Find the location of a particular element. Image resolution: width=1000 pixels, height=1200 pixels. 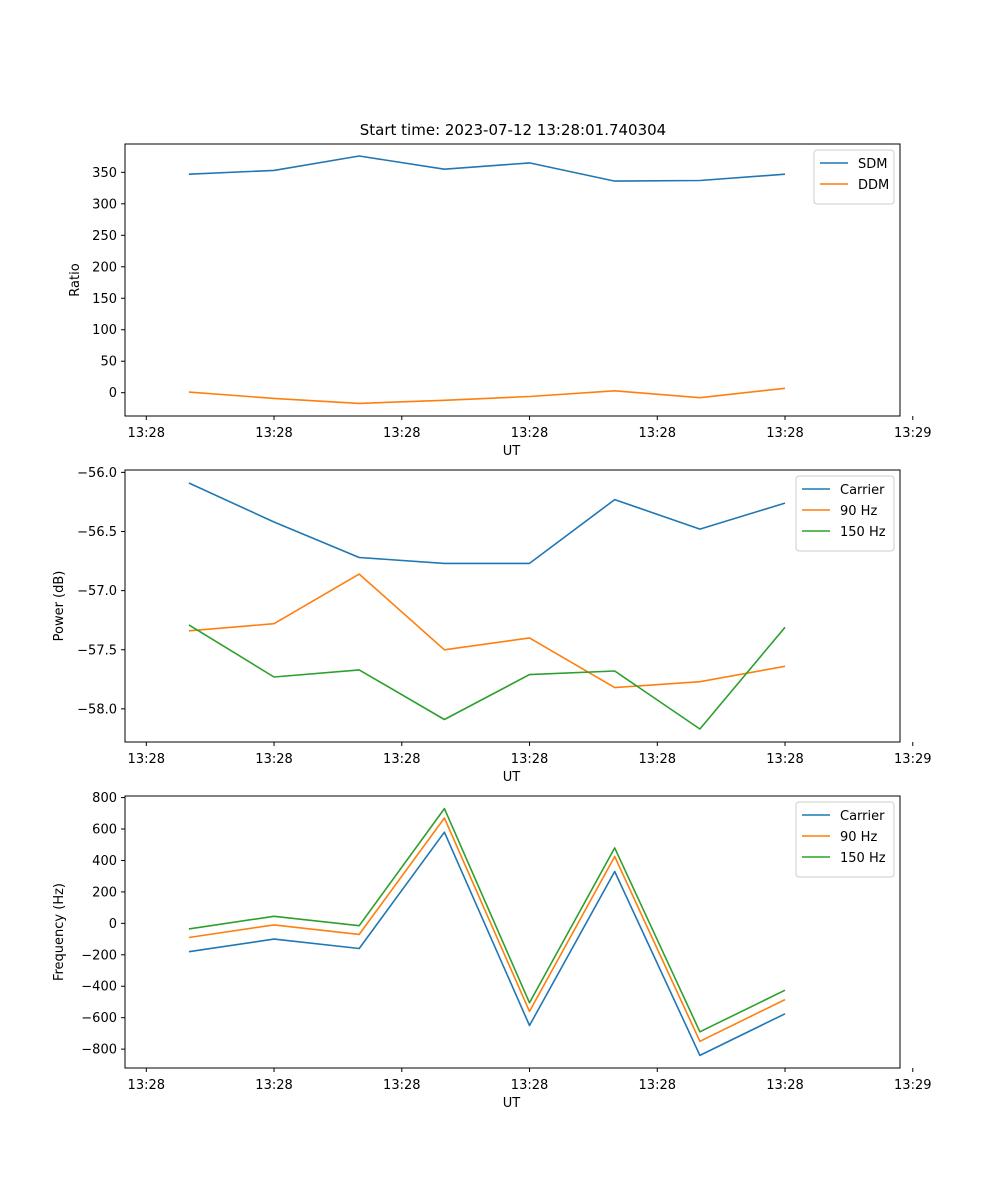

y-tick-label: 100 is located at coordinates (104, 330).